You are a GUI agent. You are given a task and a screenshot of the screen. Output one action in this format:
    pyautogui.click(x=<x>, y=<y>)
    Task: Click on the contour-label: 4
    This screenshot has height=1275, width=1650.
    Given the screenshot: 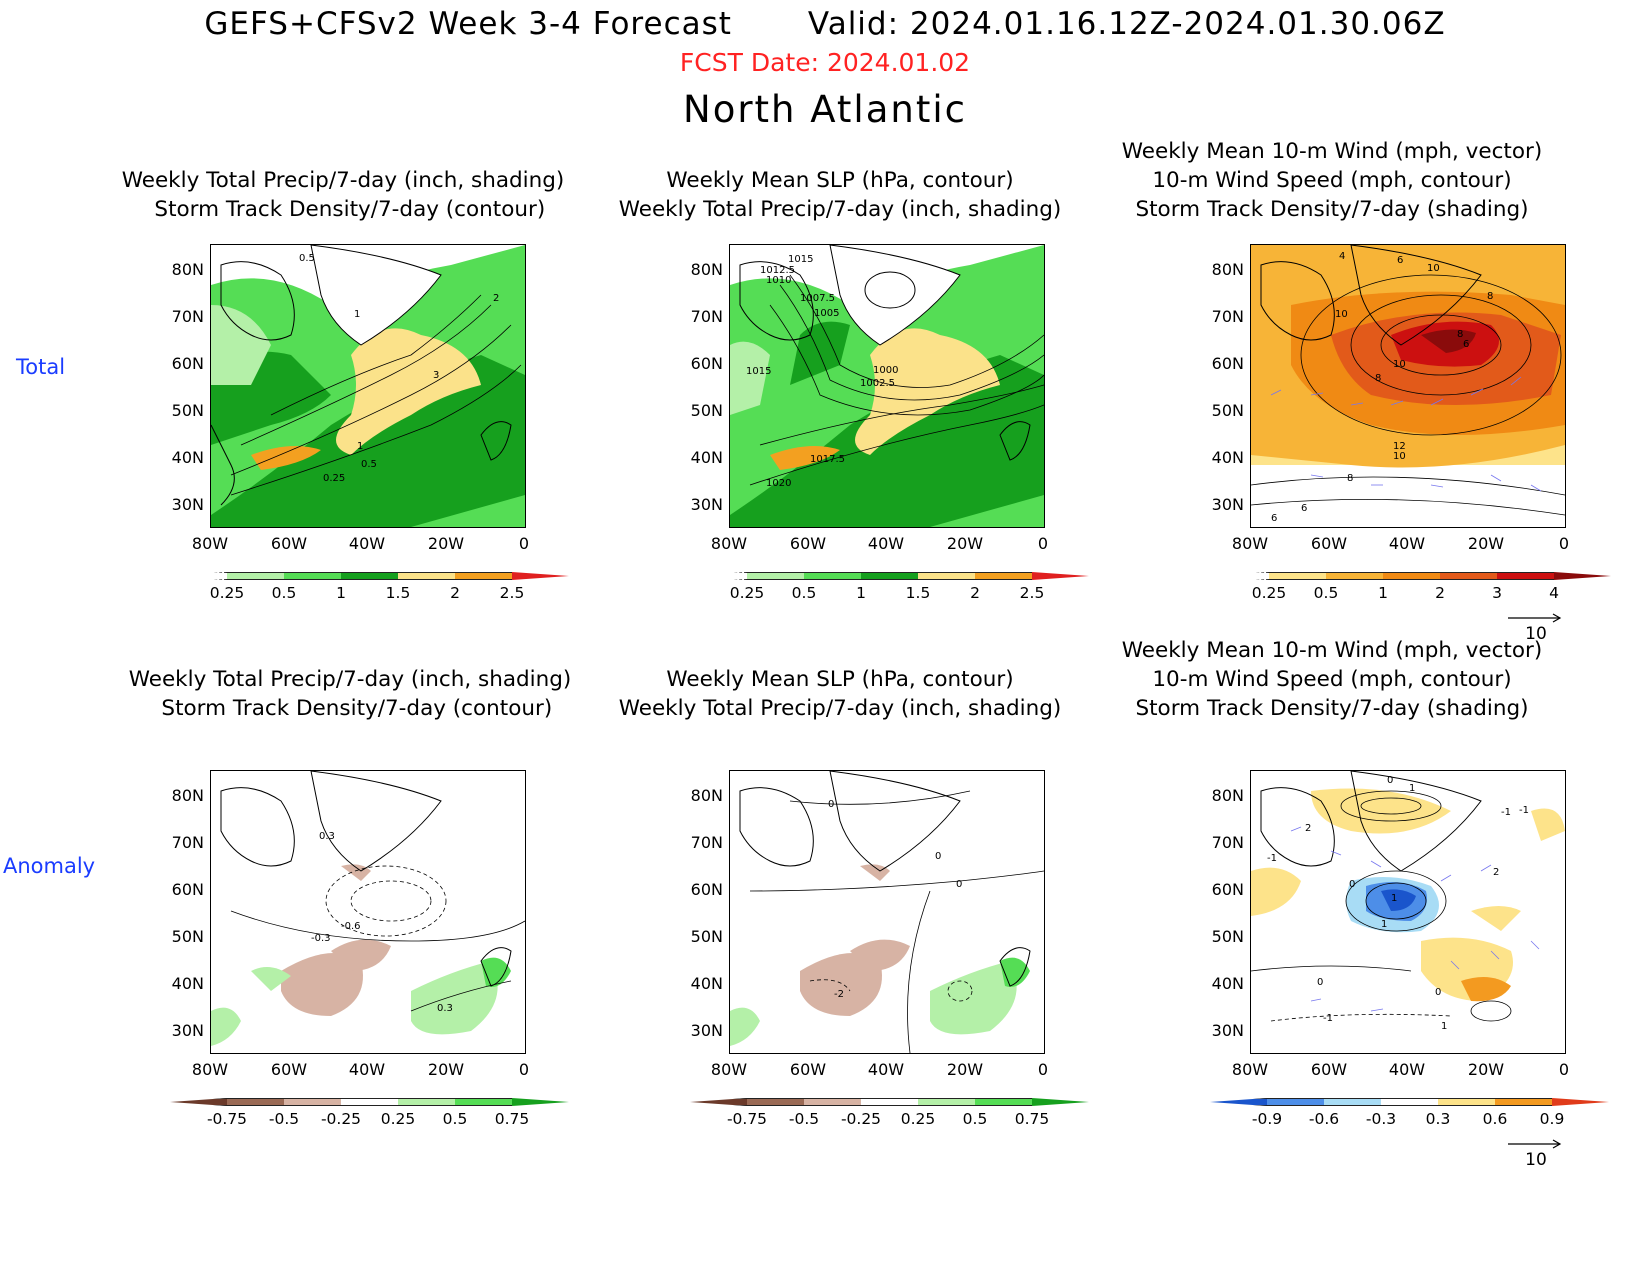 What is the action you would take?
    pyautogui.click(x=1342, y=256)
    